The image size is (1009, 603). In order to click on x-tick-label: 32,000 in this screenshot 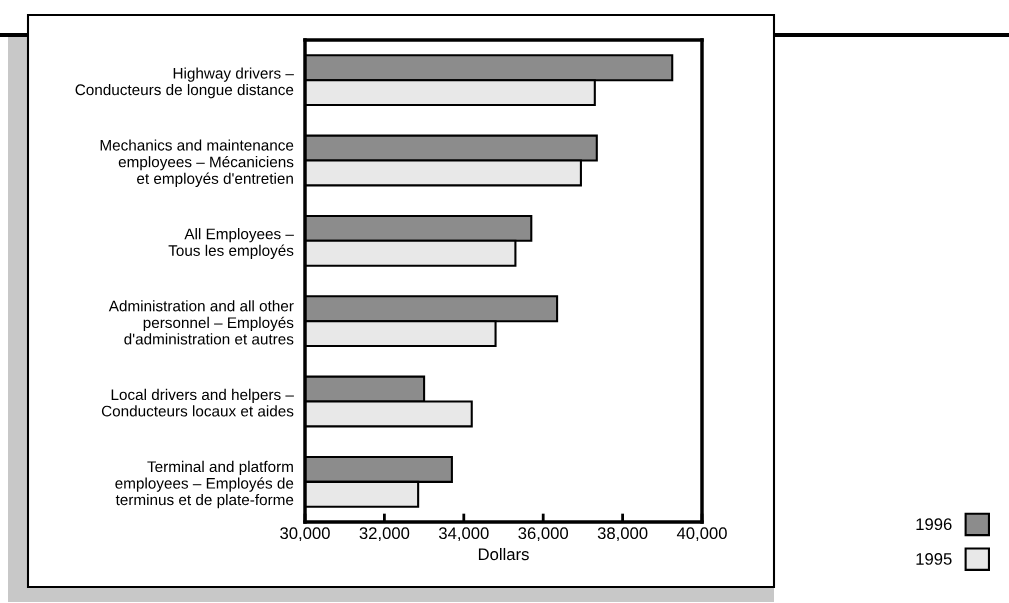, I will do `click(384, 534)`.